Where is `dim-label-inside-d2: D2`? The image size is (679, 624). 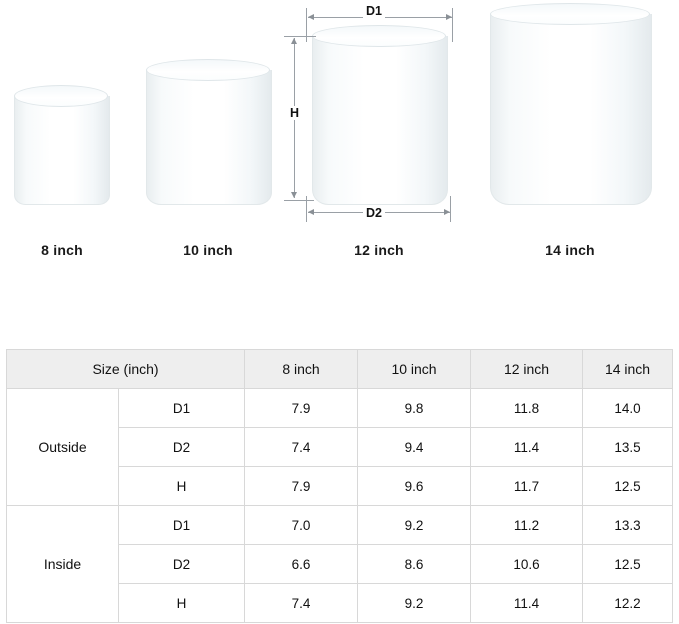
dim-label-inside-d2: D2 is located at coordinates (181, 564).